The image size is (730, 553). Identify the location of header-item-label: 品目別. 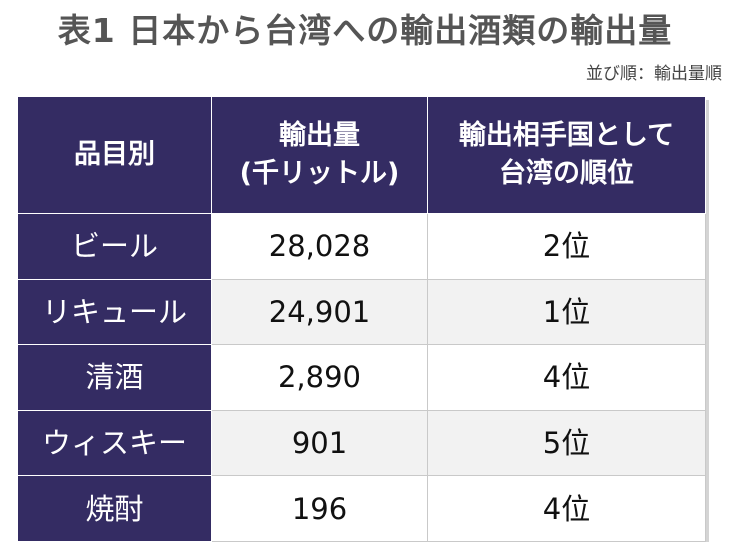
(114, 154).